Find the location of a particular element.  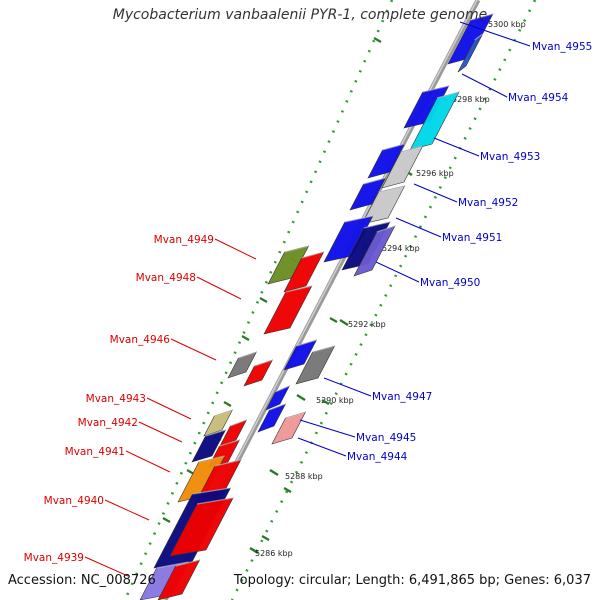

tick-label: 5296 kbp is located at coordinates (435, 173).